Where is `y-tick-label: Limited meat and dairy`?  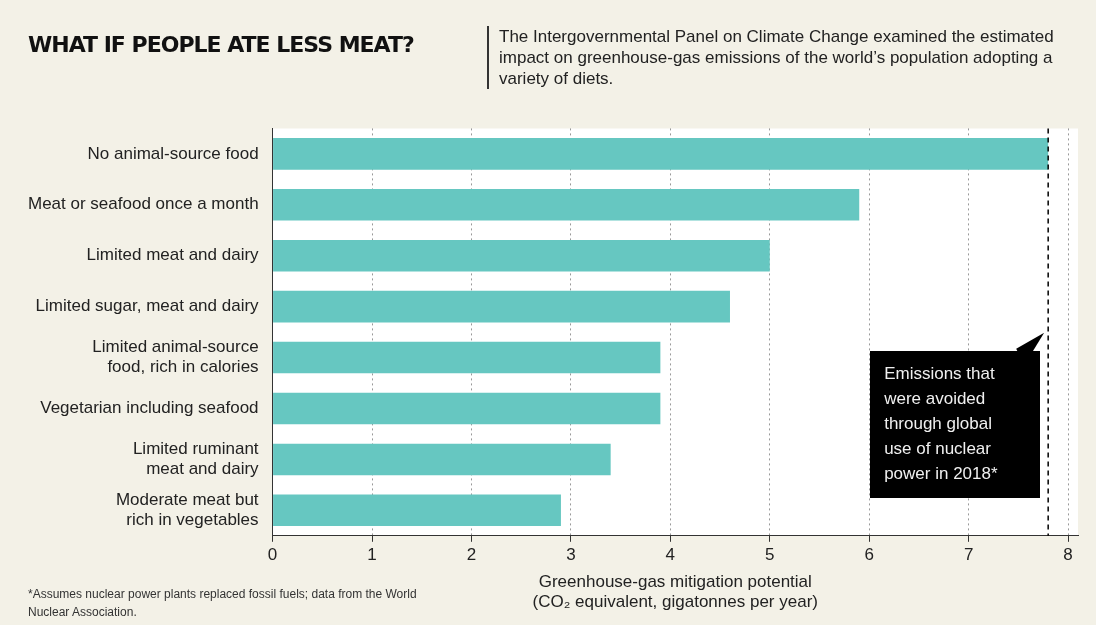 y-tick-label: Limited meat and dairy is located at coordinates (173, 255).